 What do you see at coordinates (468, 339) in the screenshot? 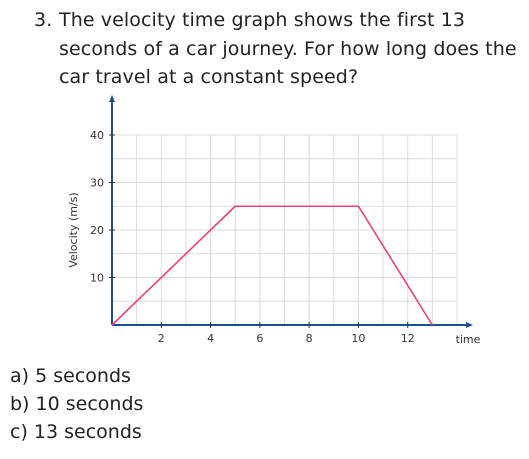
I see `x-axis-label: time` at bounding box center [468, 339].